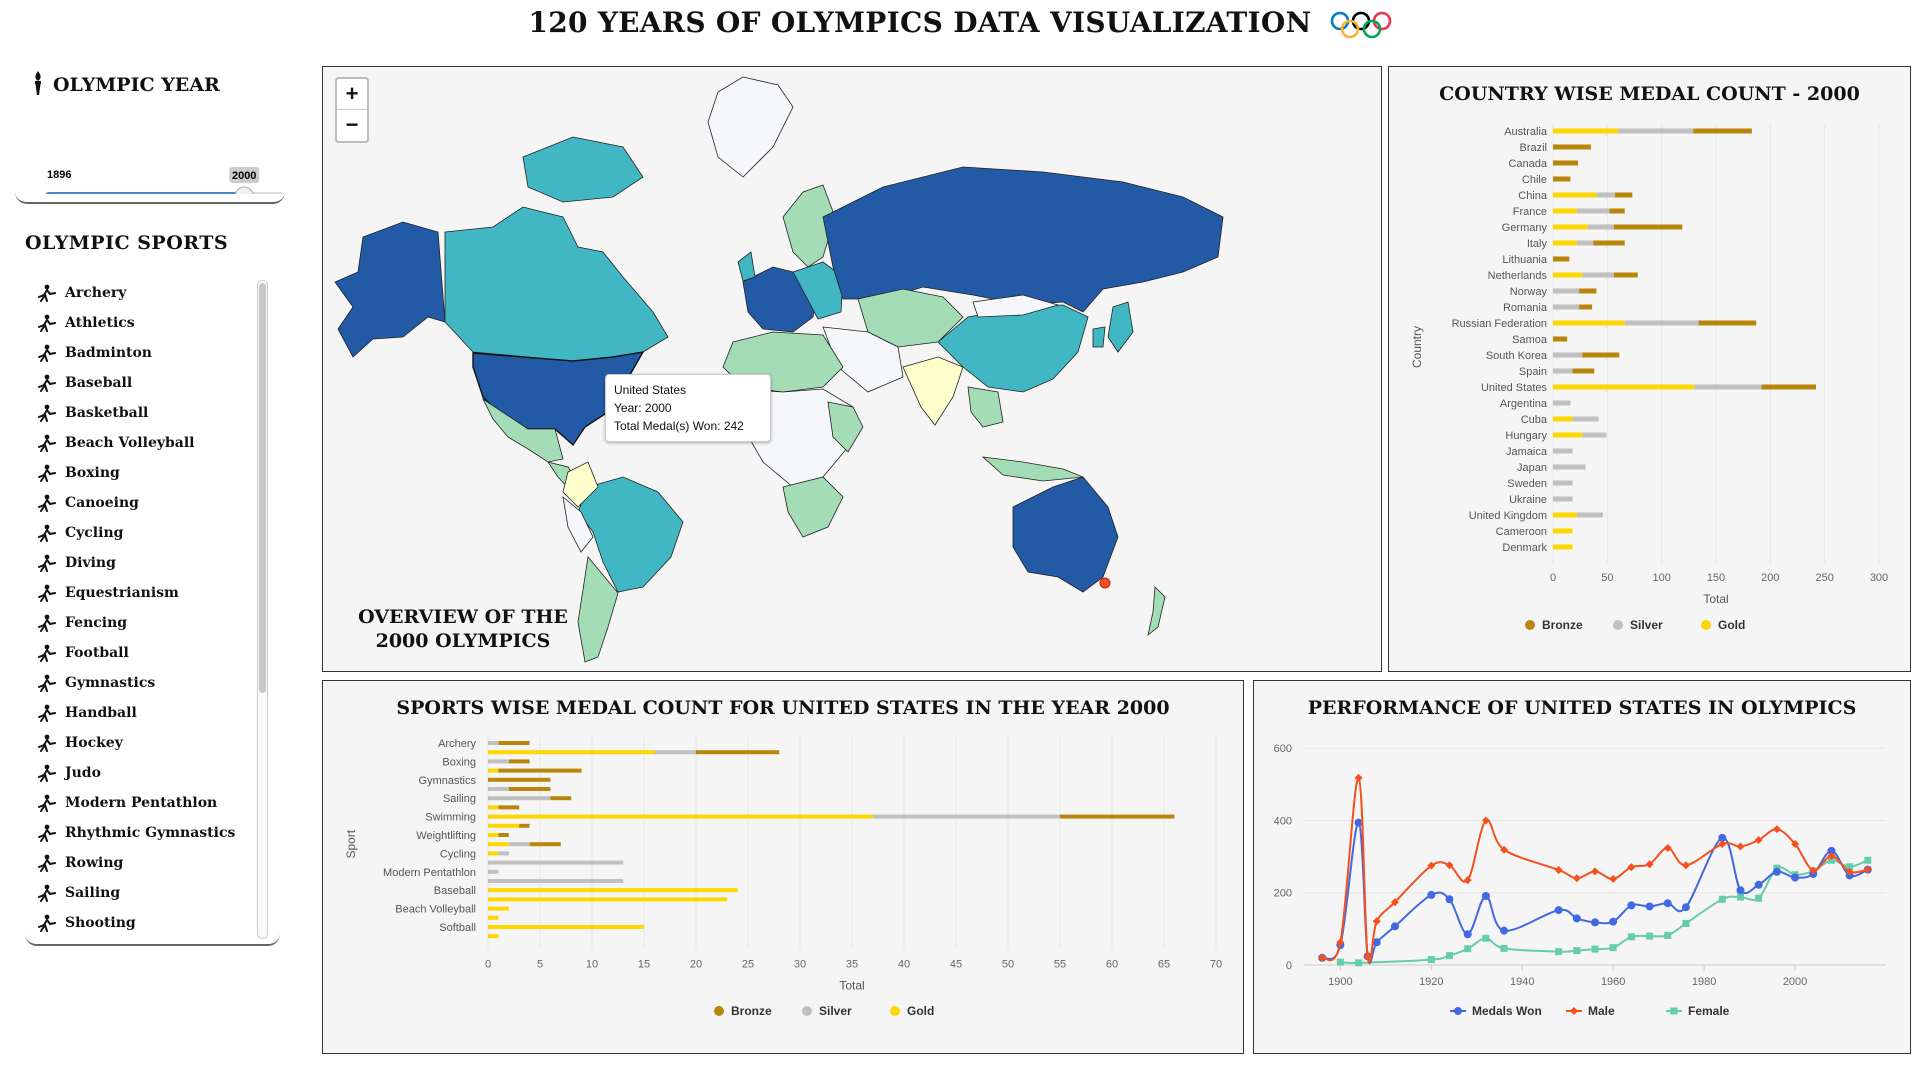  Describe the element at coordinates (75, 563) in the screenshot. I see `sport-item-diving: Diving` at that location.